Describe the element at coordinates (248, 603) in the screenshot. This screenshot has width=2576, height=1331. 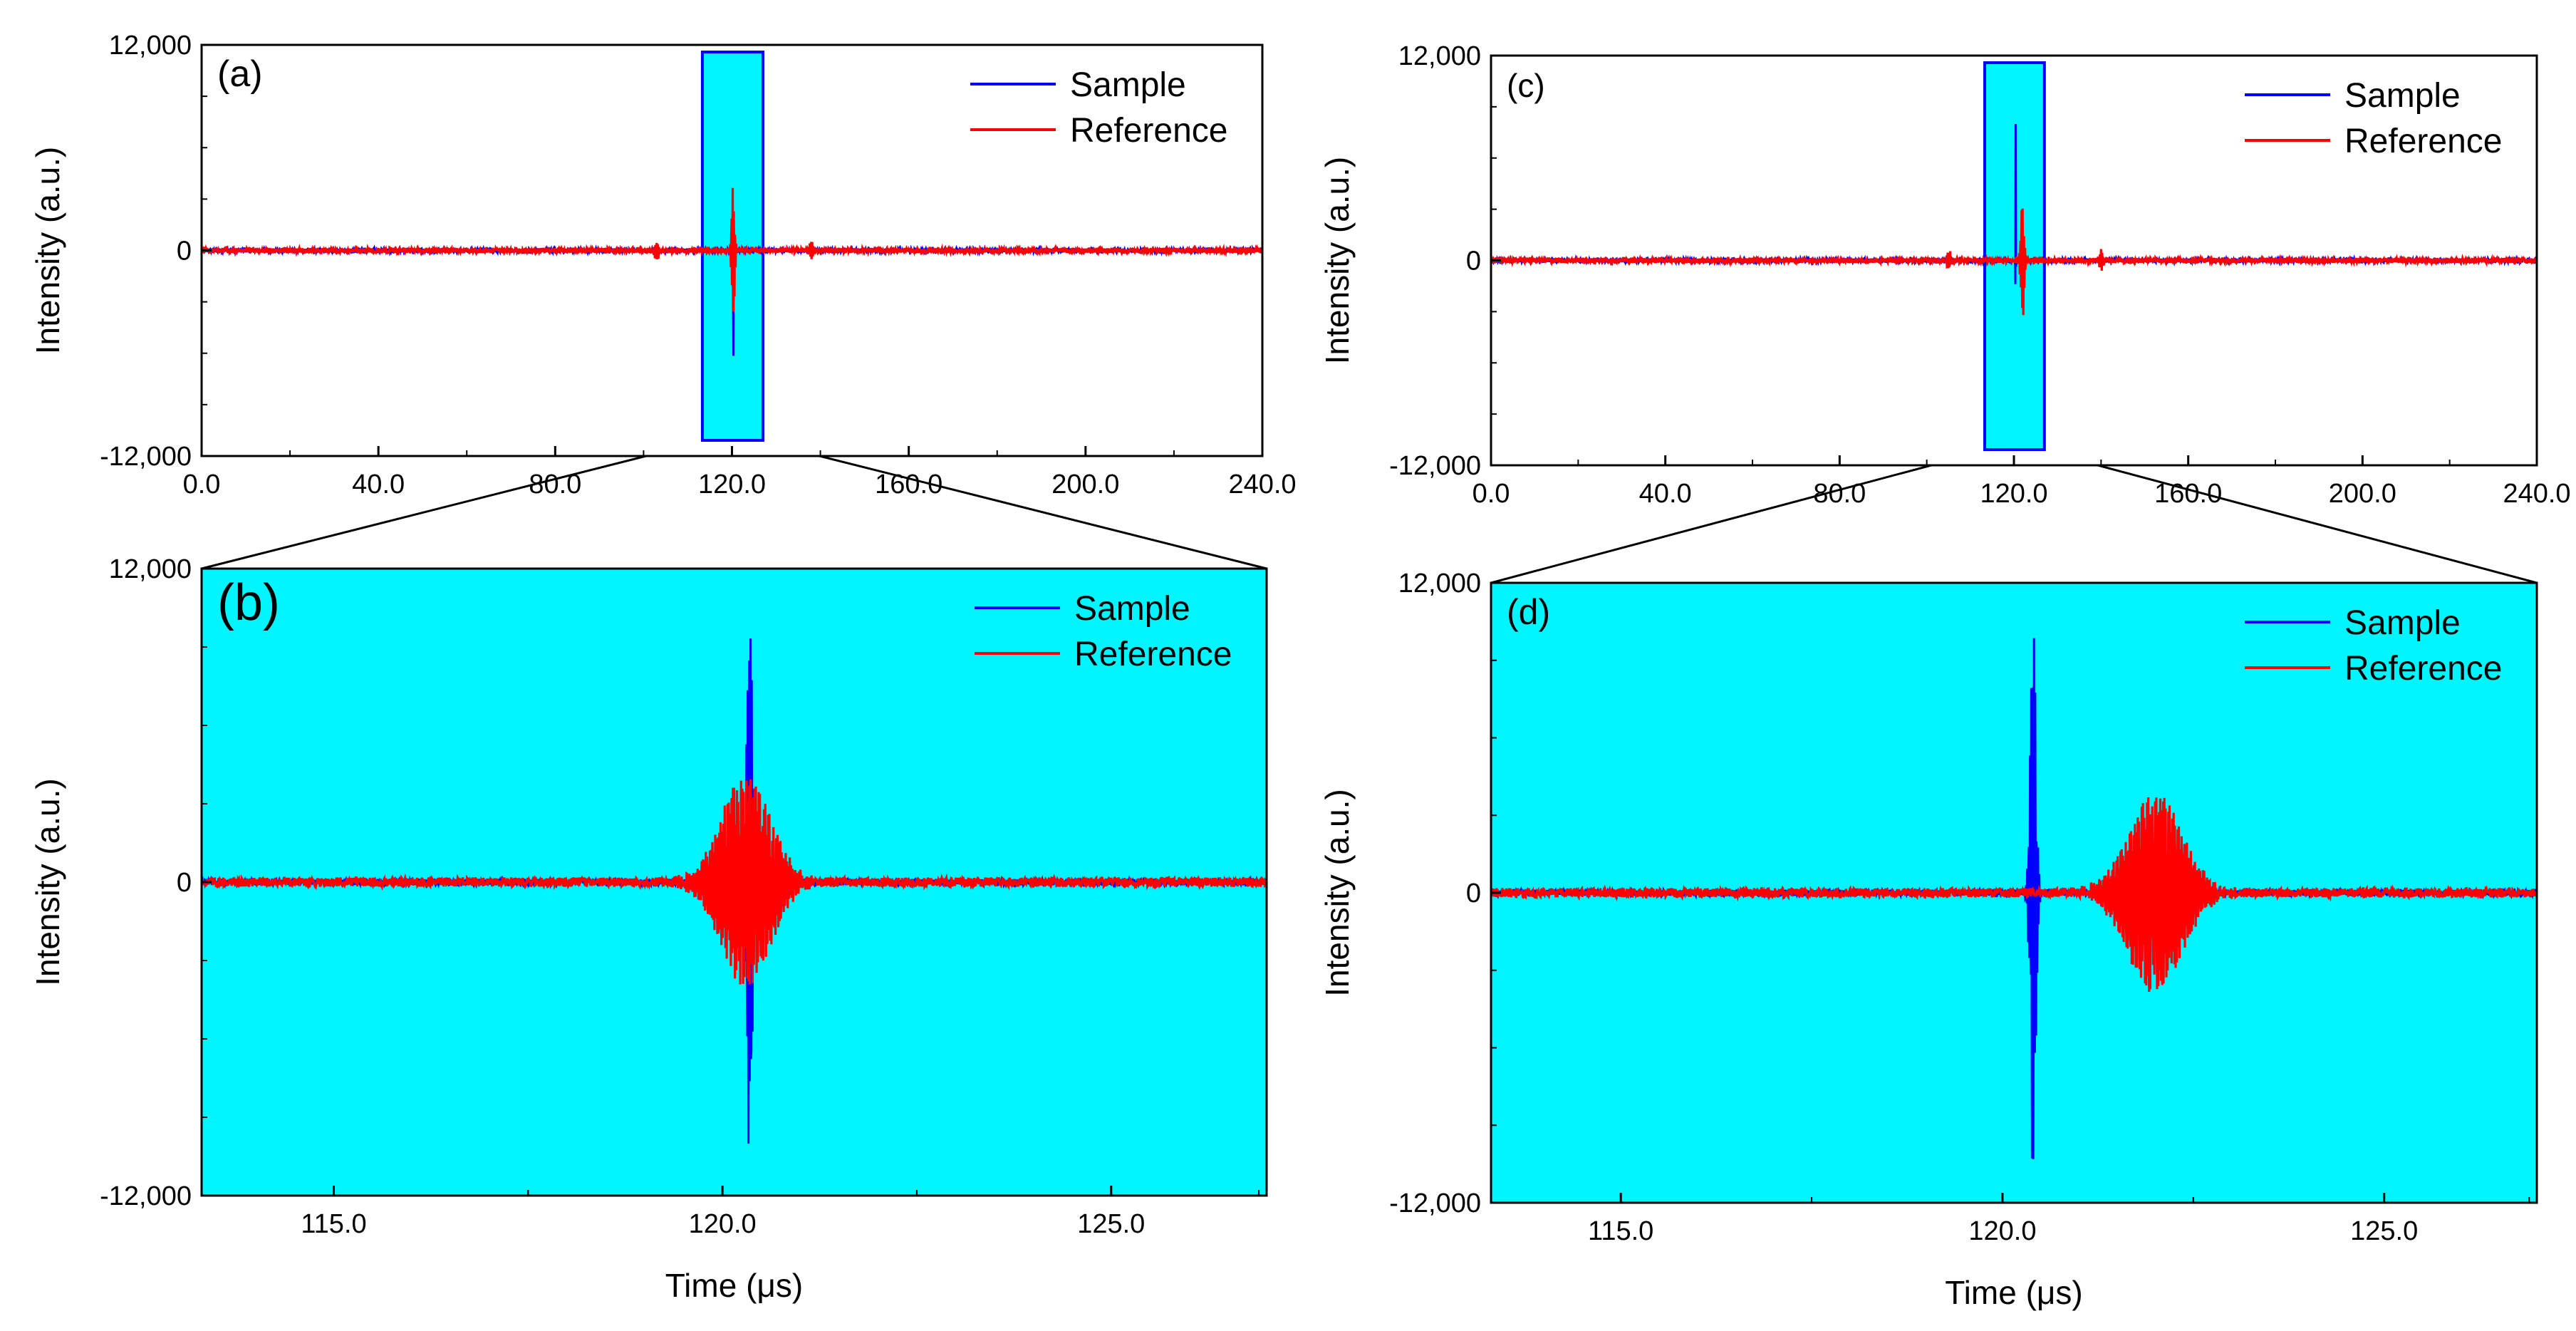
I see `panel-letter: (b)` at that location.